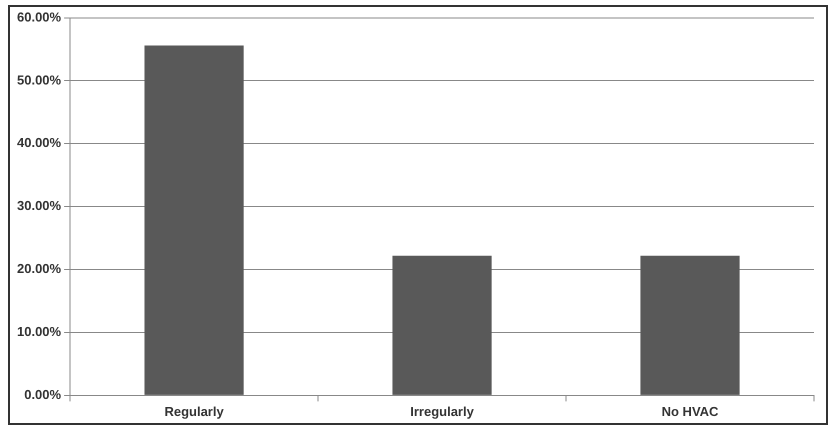  Describe the element at coordinates (39, 268) in the screenshot. I see `y-tick-label: 20.00%` at that location.